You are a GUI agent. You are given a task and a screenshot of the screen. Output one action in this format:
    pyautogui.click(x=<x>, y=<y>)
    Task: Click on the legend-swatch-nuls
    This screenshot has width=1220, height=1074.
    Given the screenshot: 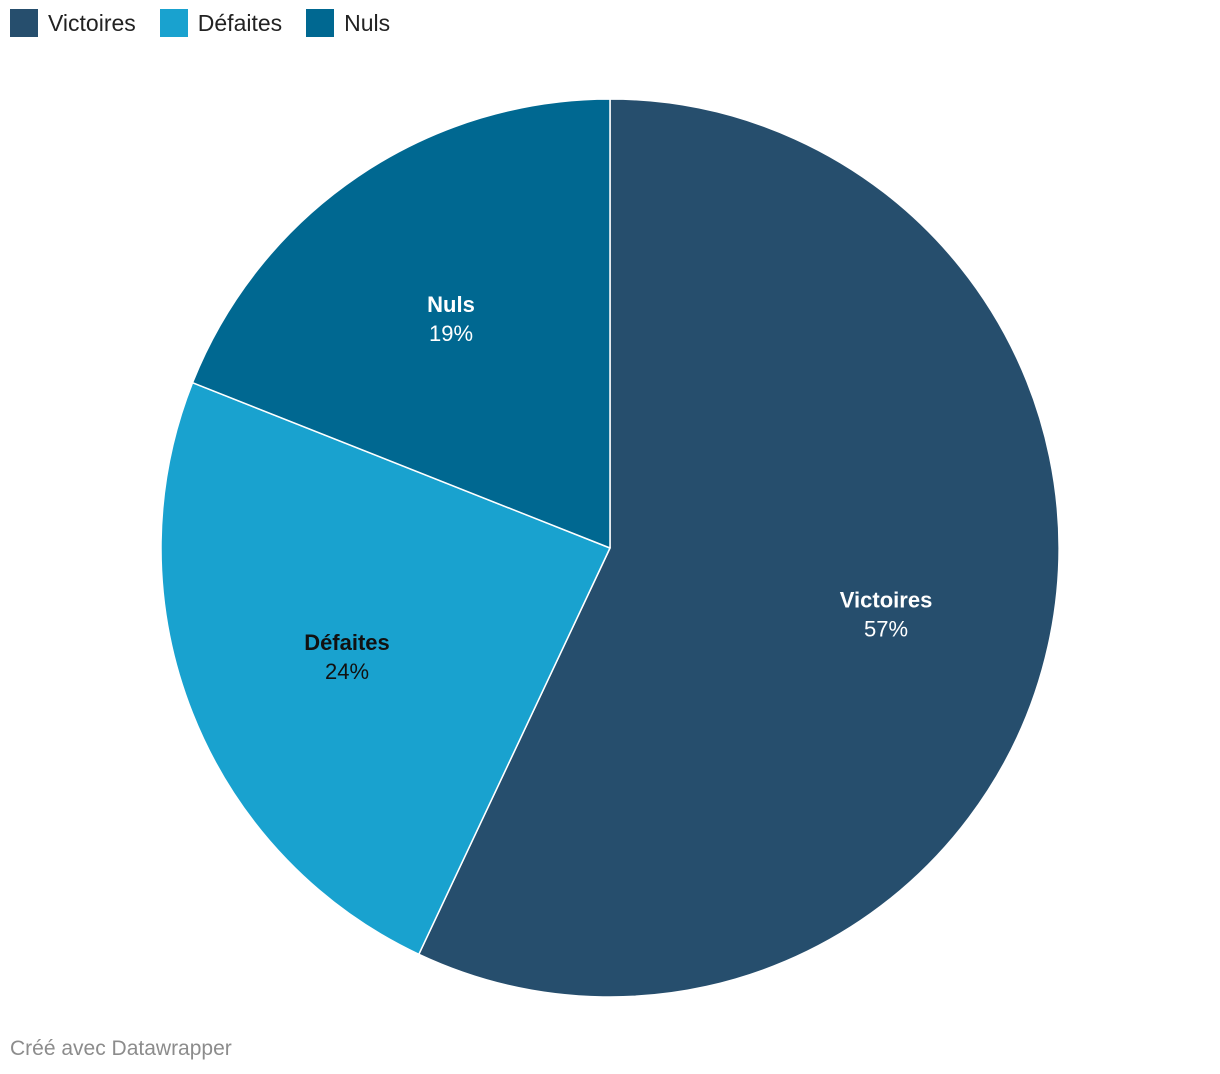 What is the action you would take?
    pyautogui.click(x=320, y=23)
    